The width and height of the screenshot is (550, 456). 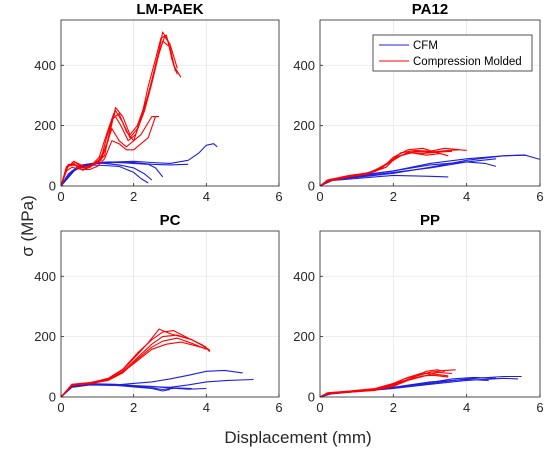 I want to click on panel-title-pa12: PA12, so click(x=430, y=9).